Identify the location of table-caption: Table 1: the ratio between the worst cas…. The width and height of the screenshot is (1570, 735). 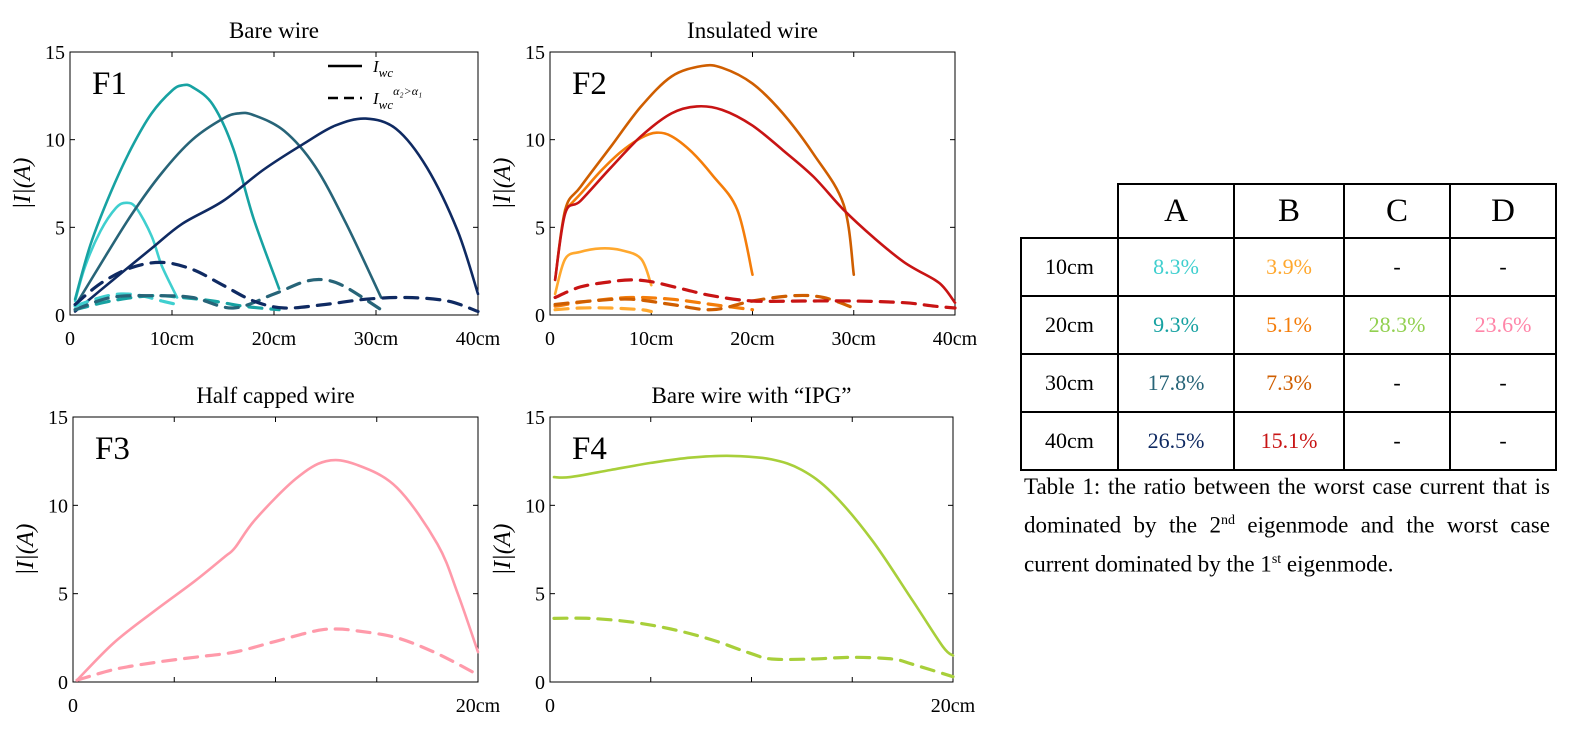
(1287, 525).